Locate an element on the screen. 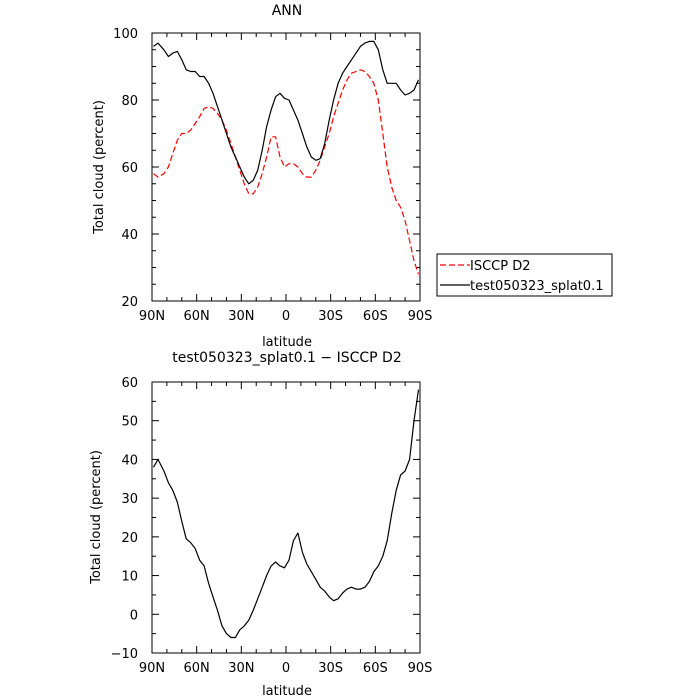 The image size is (700, 700). chart-title: test050323_splat0.1 − ISCCP D2 is located at coordinates (287, 358).